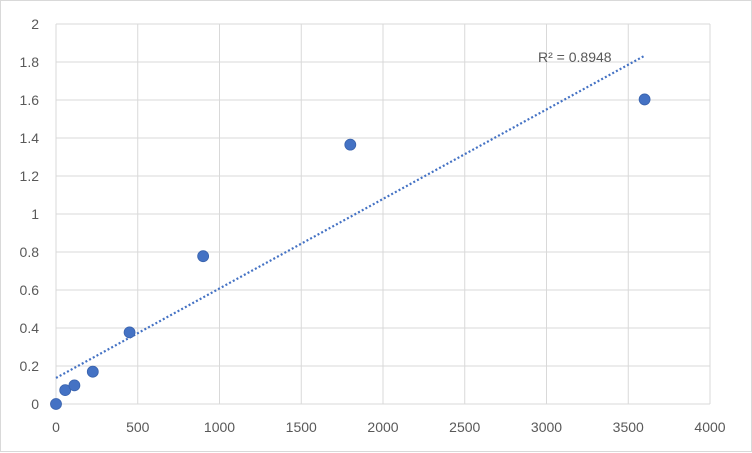 Image resolution: width=752 pixels, height=453 pixels. What do you see at coordinates (30, 100) in the screenshot?
I see `y-tick-label: 1.6` at bounding box center [30, 100].